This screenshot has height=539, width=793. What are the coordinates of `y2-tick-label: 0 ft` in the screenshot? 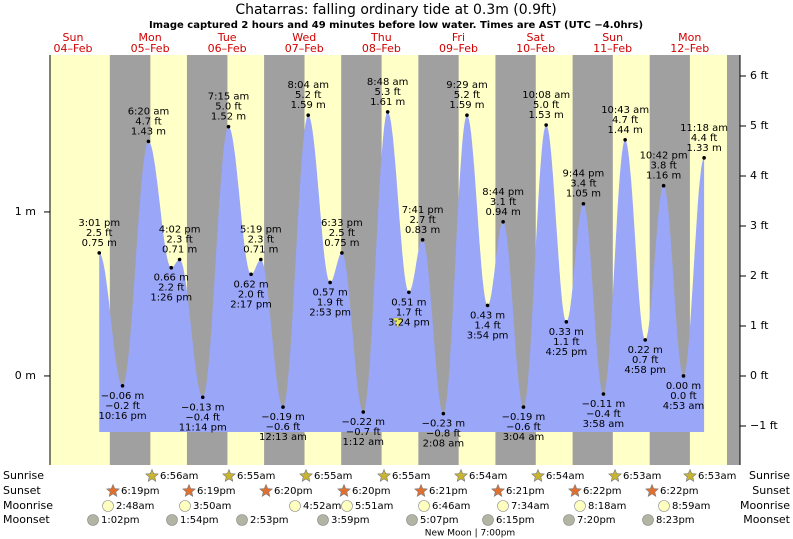 It's located at (759, 375).